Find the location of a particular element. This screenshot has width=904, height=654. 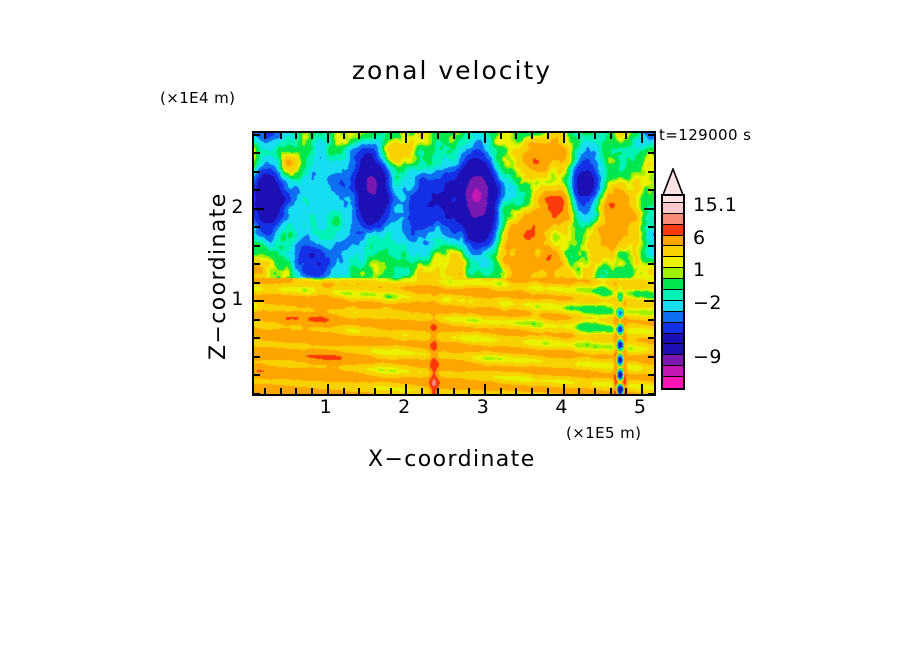

colorbar-label: 6 is located at coordinates (699, 237).